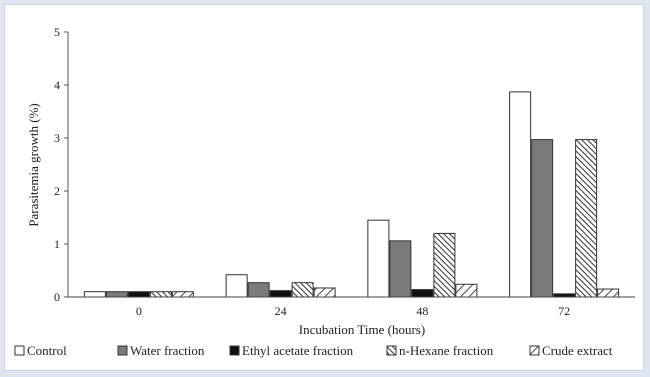  I want to click on y-tick-label: 1, so click(57, 244).